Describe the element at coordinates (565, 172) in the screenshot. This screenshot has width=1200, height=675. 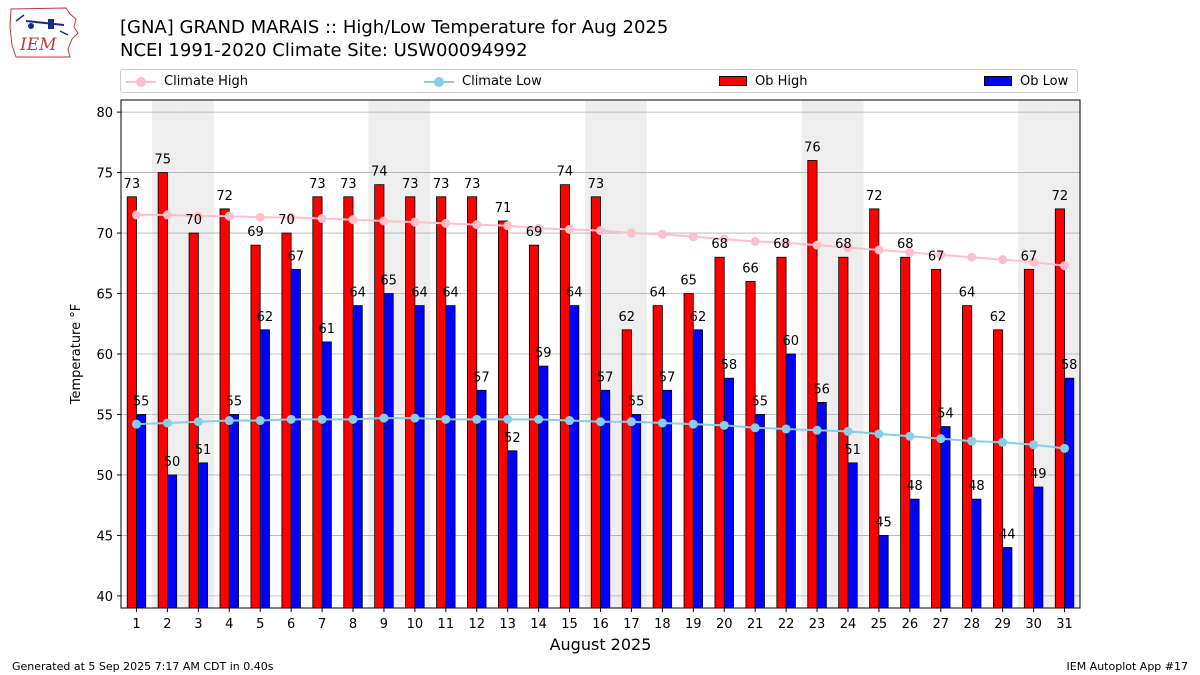
I see `ob-high-label: 74` at that location.